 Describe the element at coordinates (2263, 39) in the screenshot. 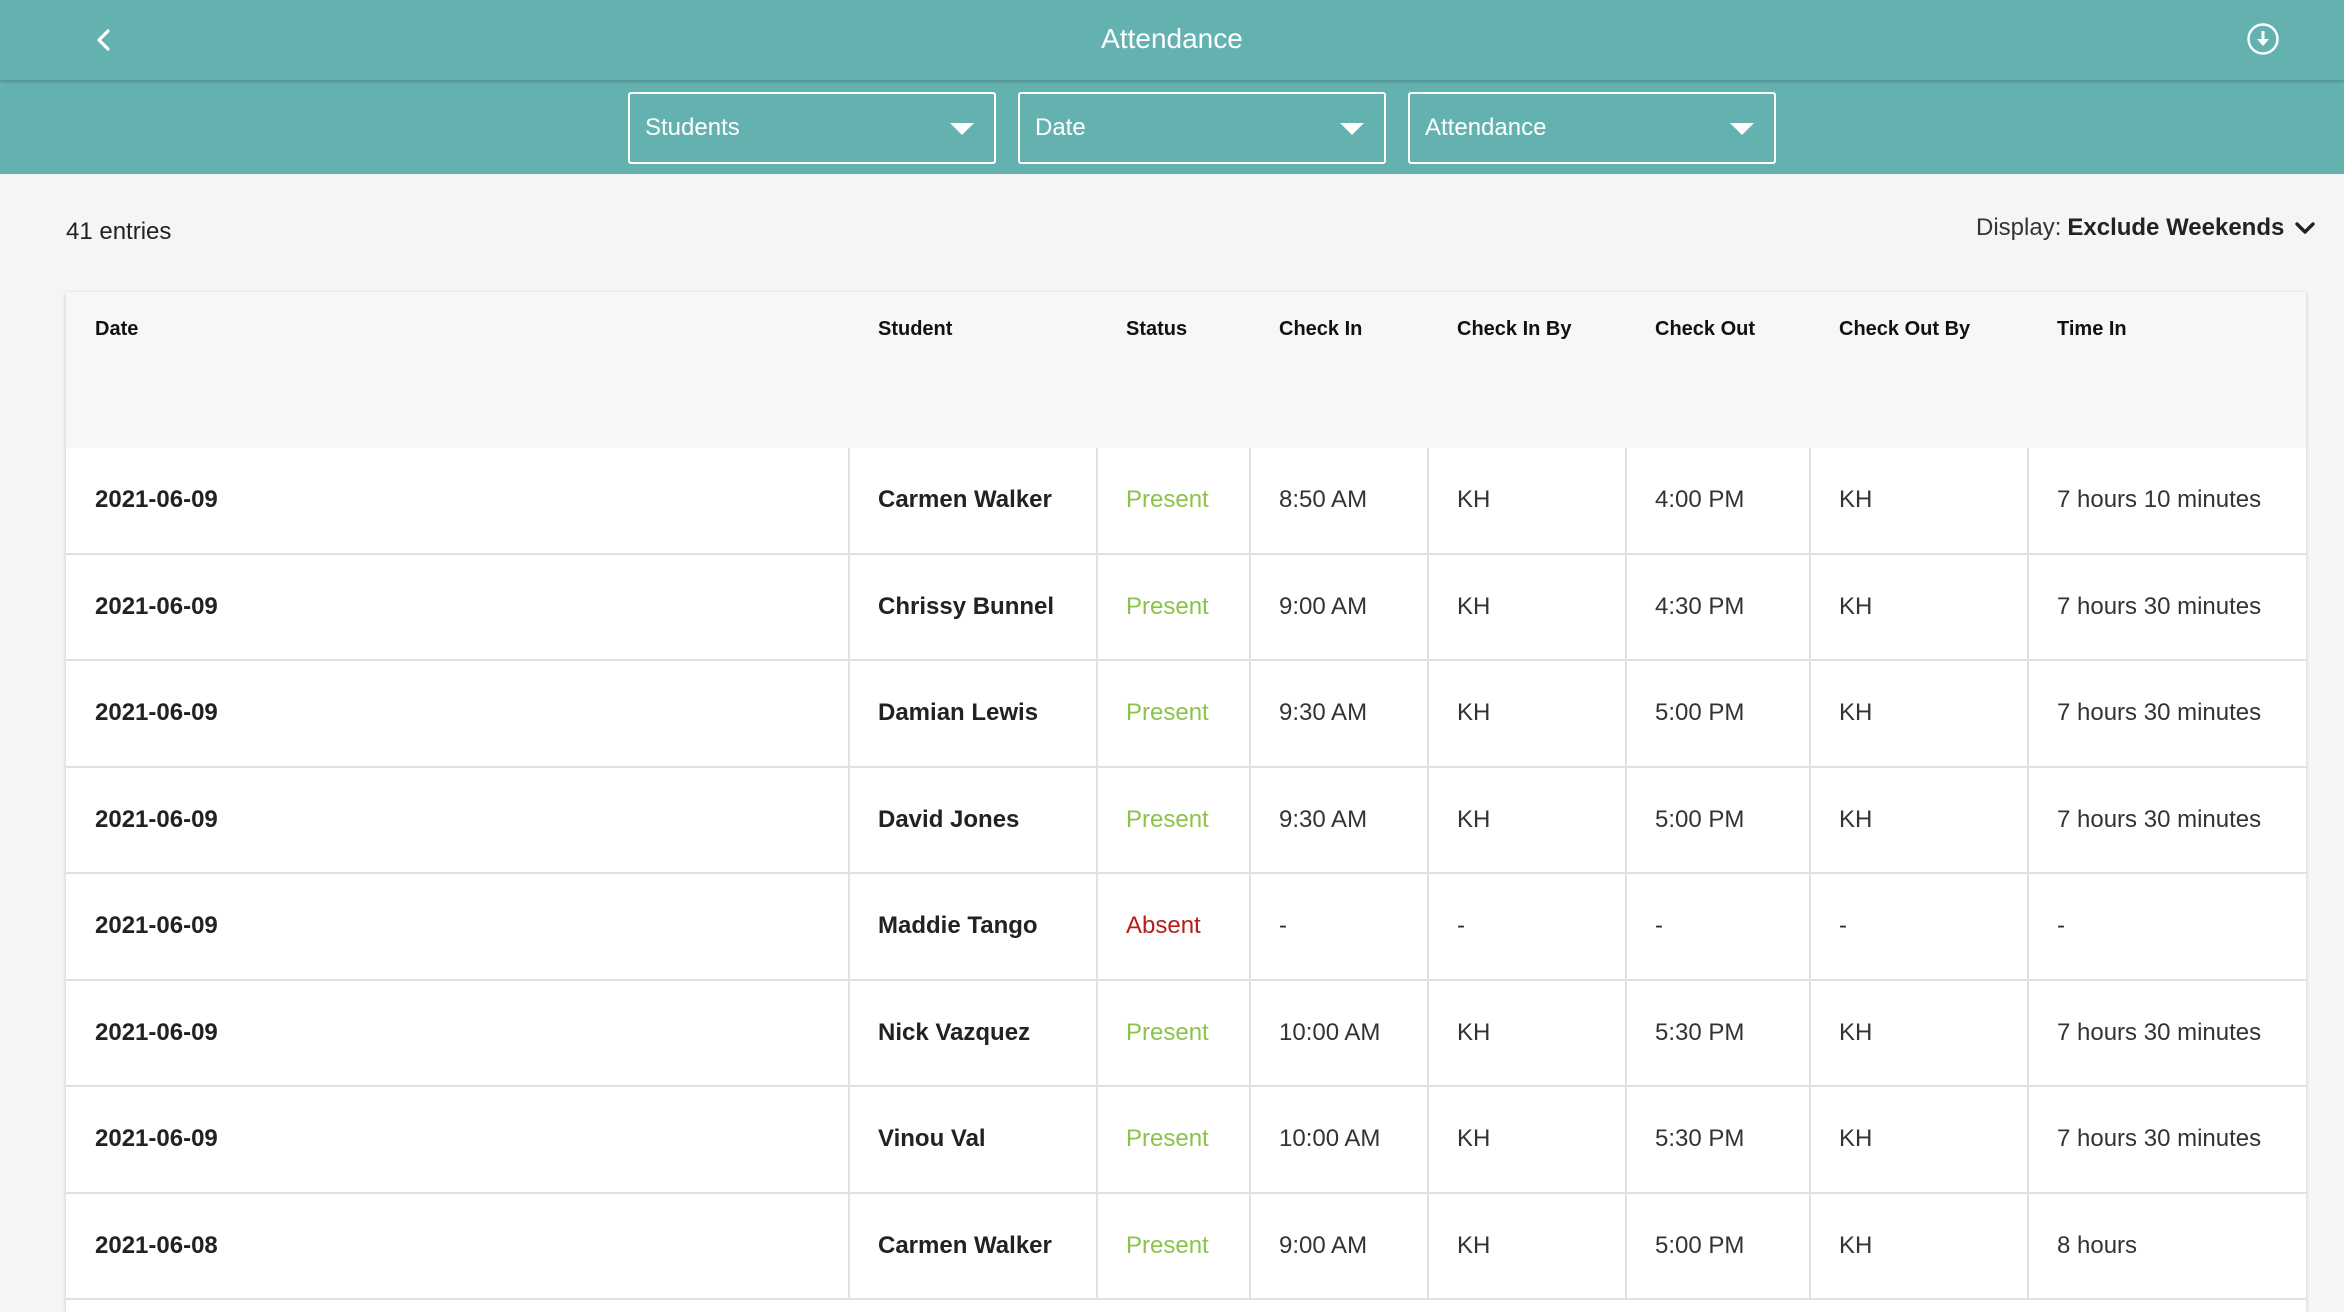

I see `download-button` at that location.